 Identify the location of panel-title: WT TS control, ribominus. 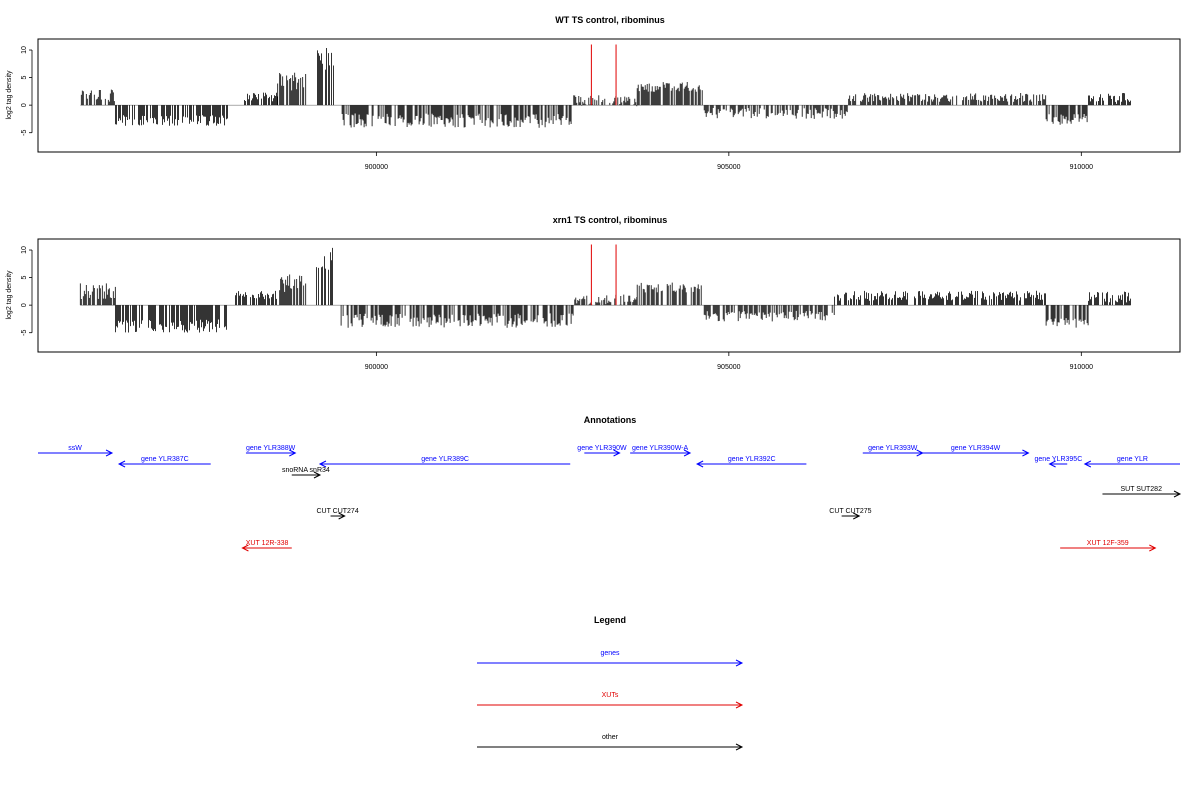
(610, 20).